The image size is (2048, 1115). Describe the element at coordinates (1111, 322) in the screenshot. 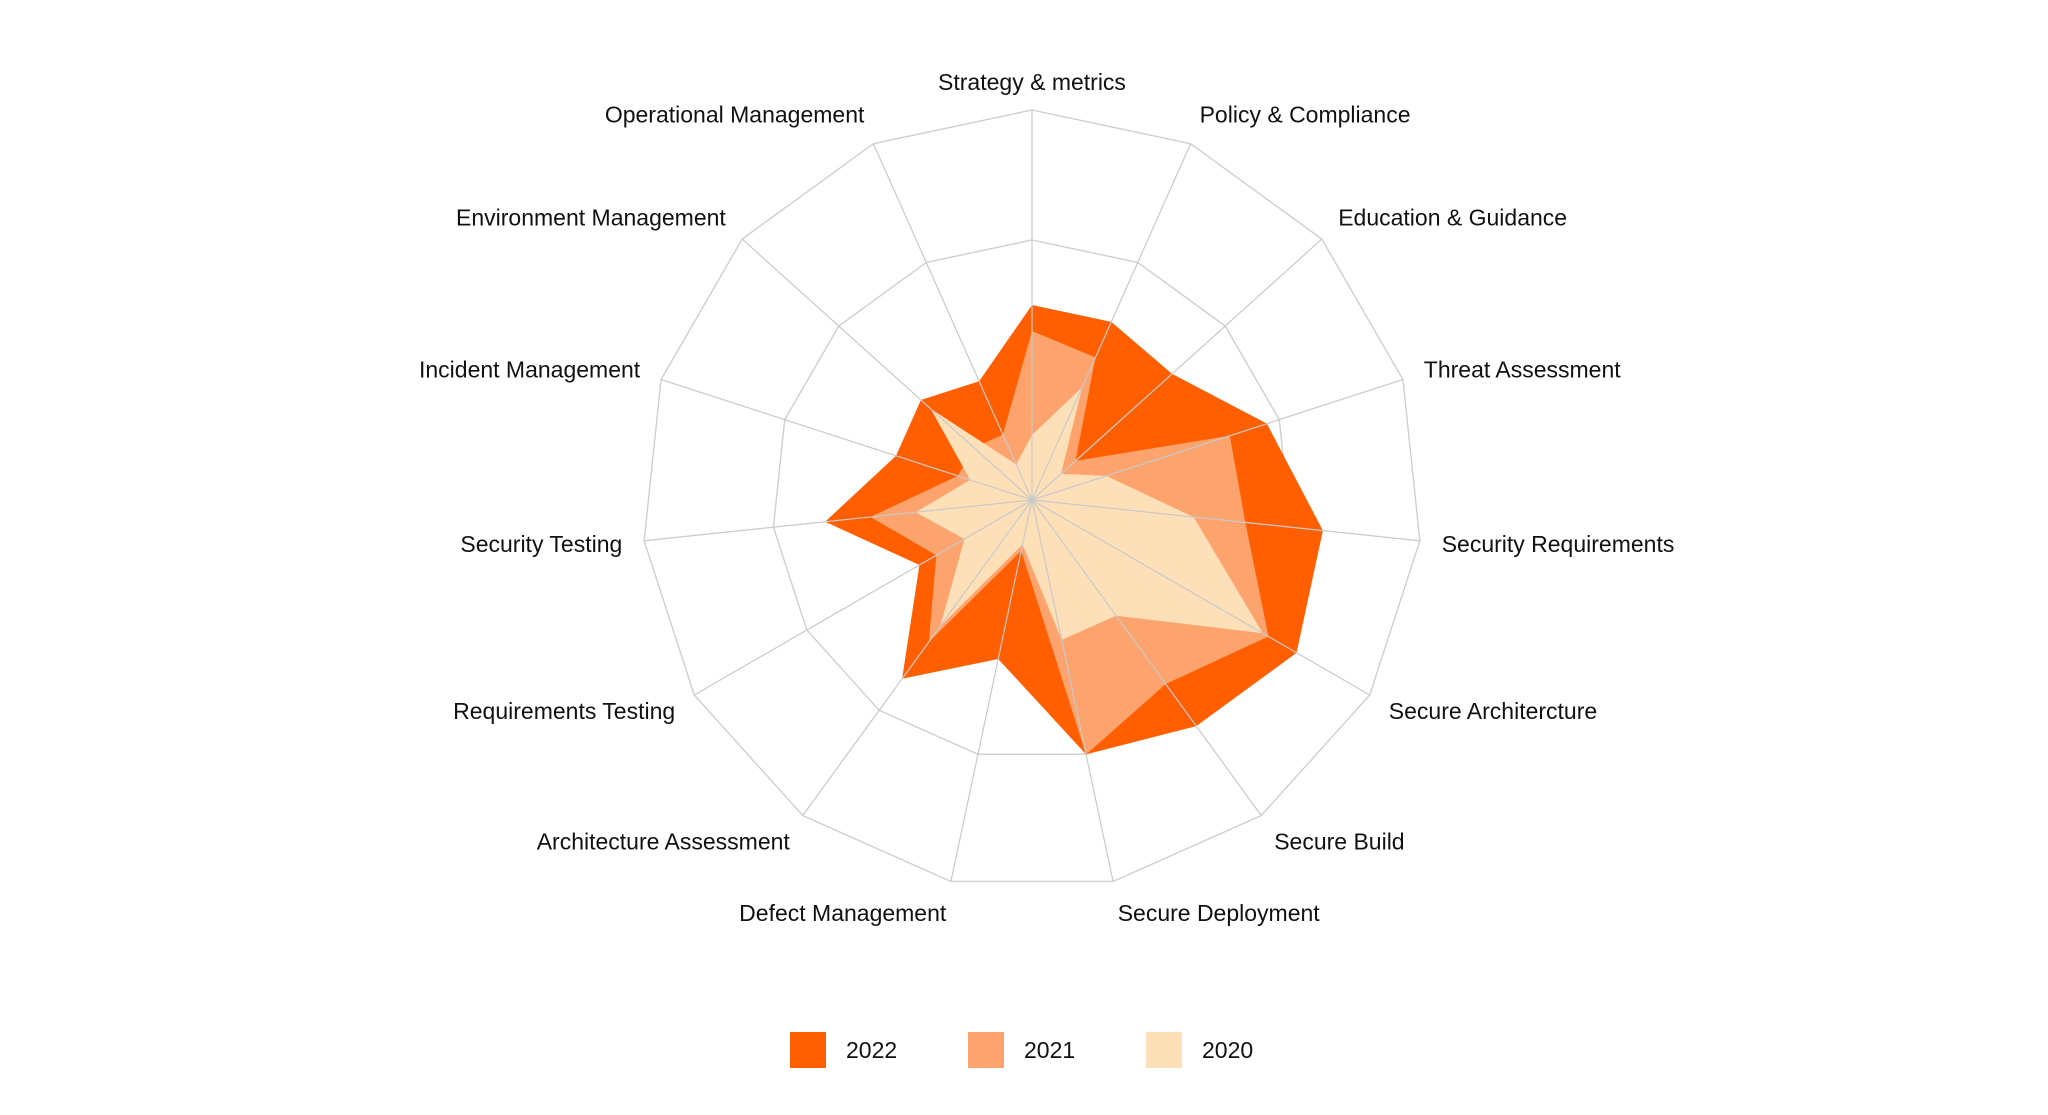

I see `spoke-policy-and-compliance` at that location.